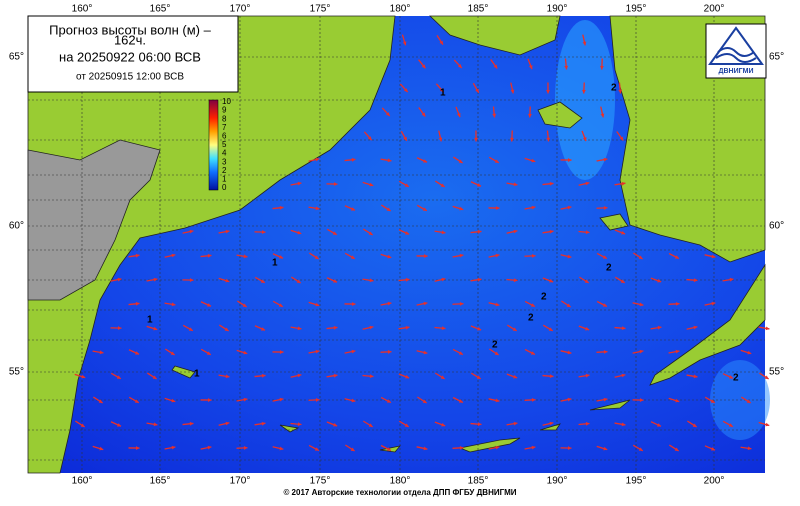 Image resolution: width=800 pixels, height=506 pixels. I want to click on issue-time: от 20250915 12:00 ВСВ, so click(130, 77).